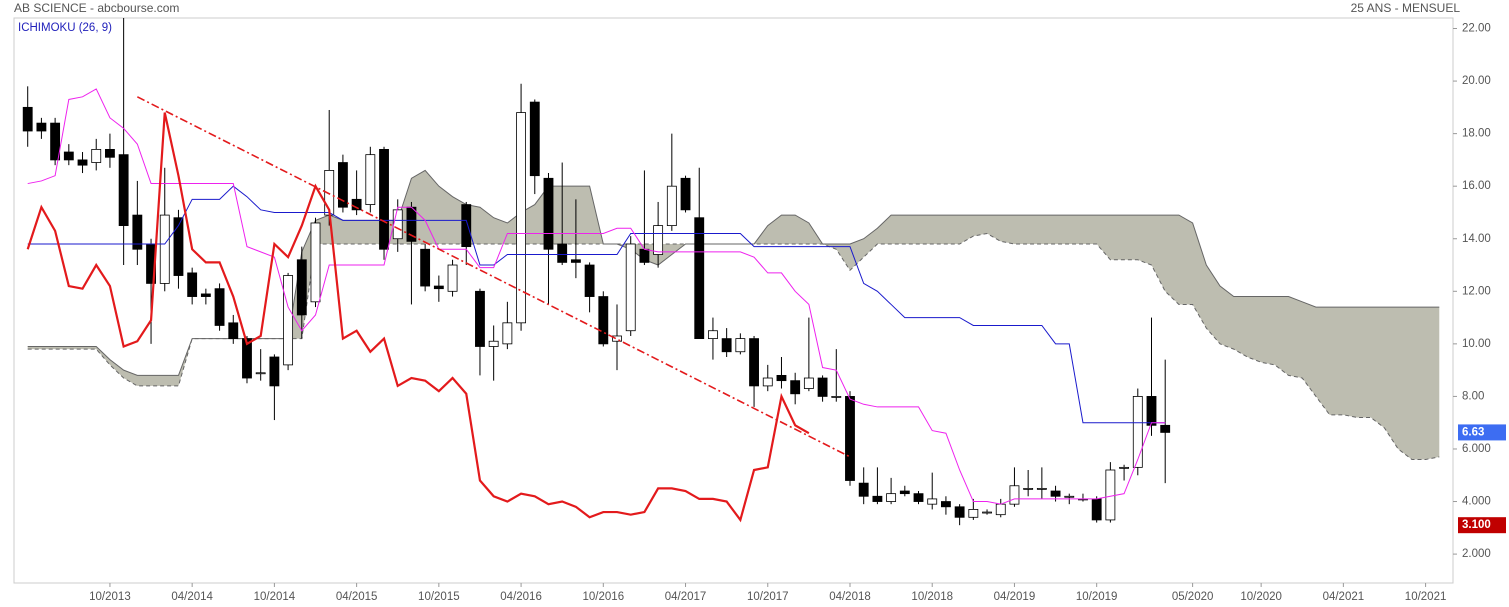 The image size is (1509, 607). What do you see at coordinates (768, 597) in the screenshot?
I see `x-tick-label: 10/2017` at bounding box center [768, 597].